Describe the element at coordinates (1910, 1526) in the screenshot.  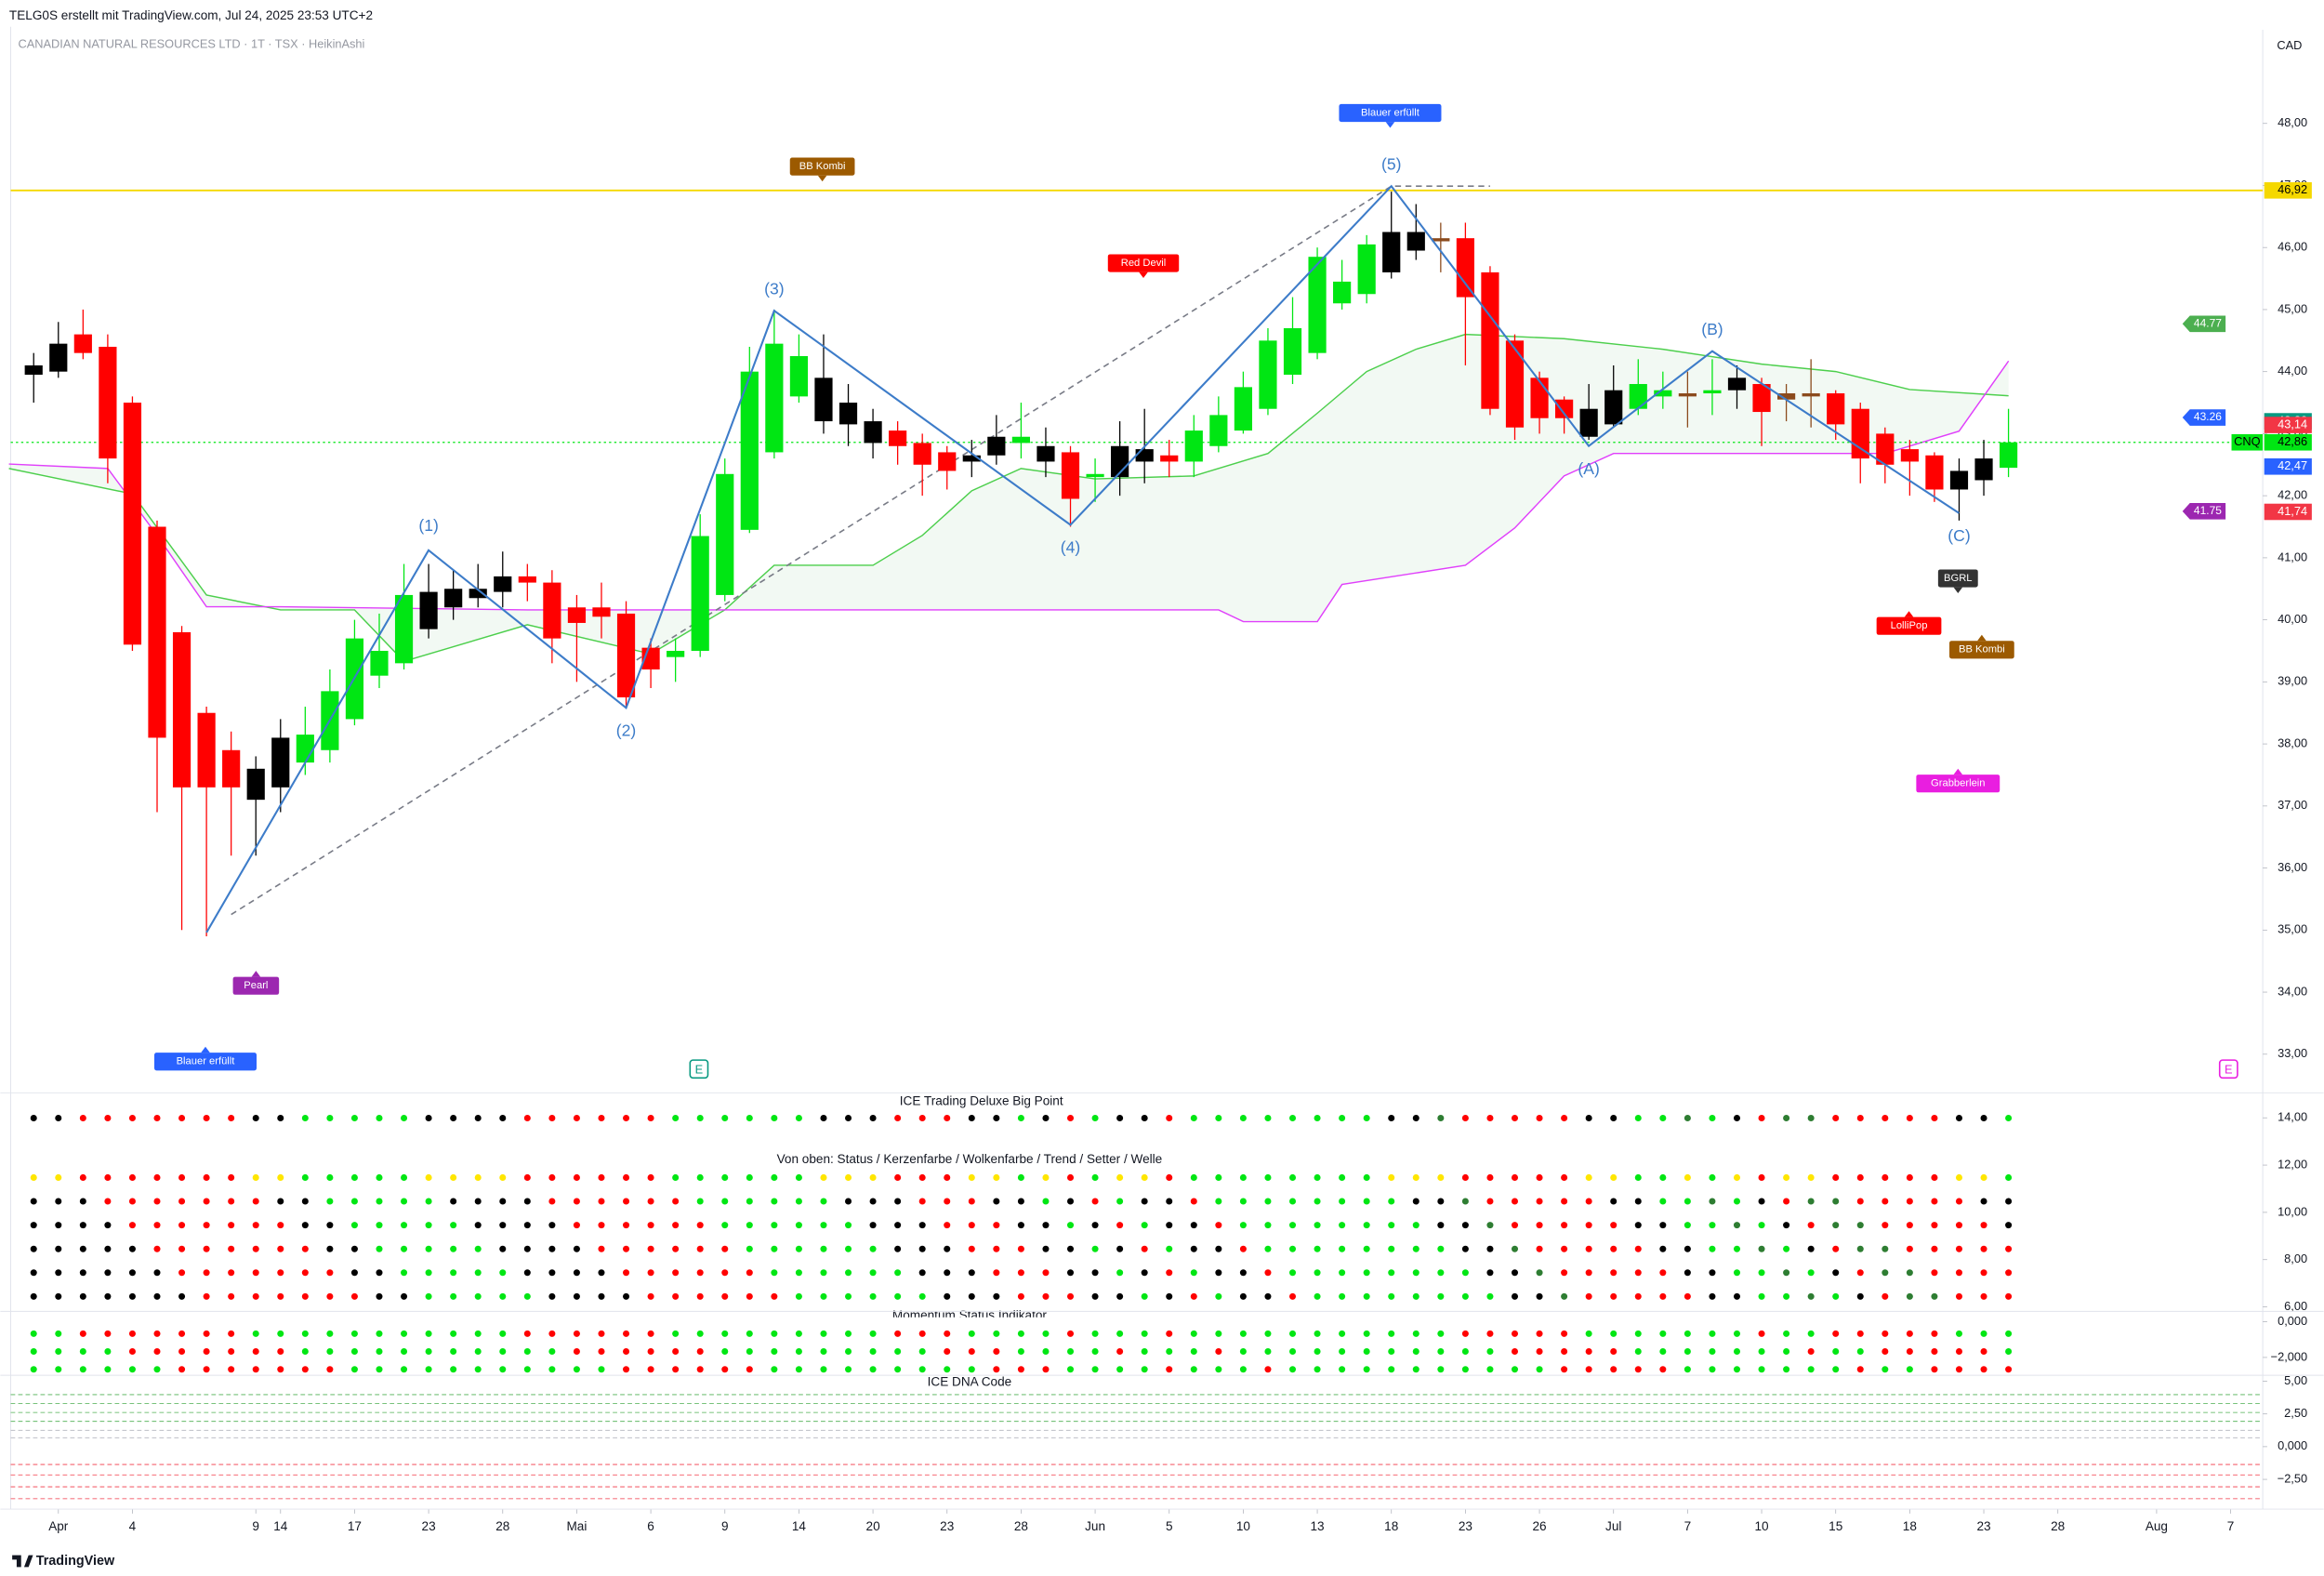
I see `x-tick-label: 18` at that location.